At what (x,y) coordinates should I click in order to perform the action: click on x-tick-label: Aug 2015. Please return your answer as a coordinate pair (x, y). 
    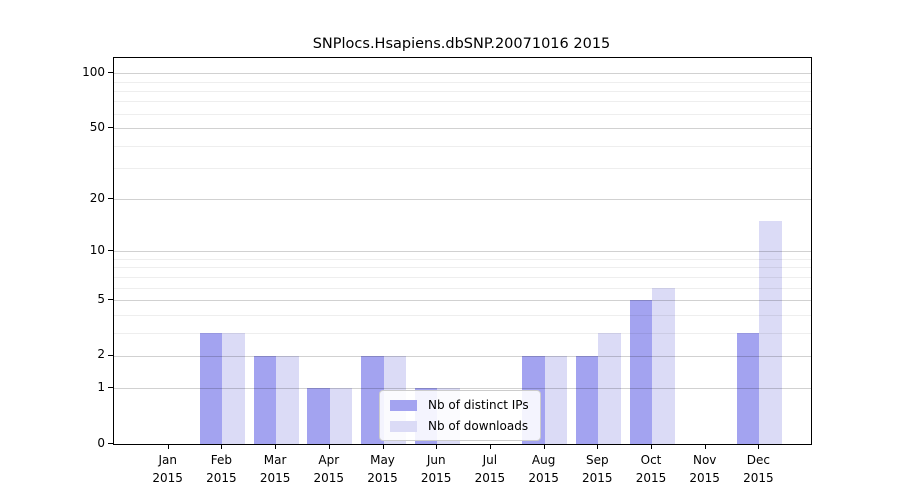
    Looking at the image, I should click on (543, 469).